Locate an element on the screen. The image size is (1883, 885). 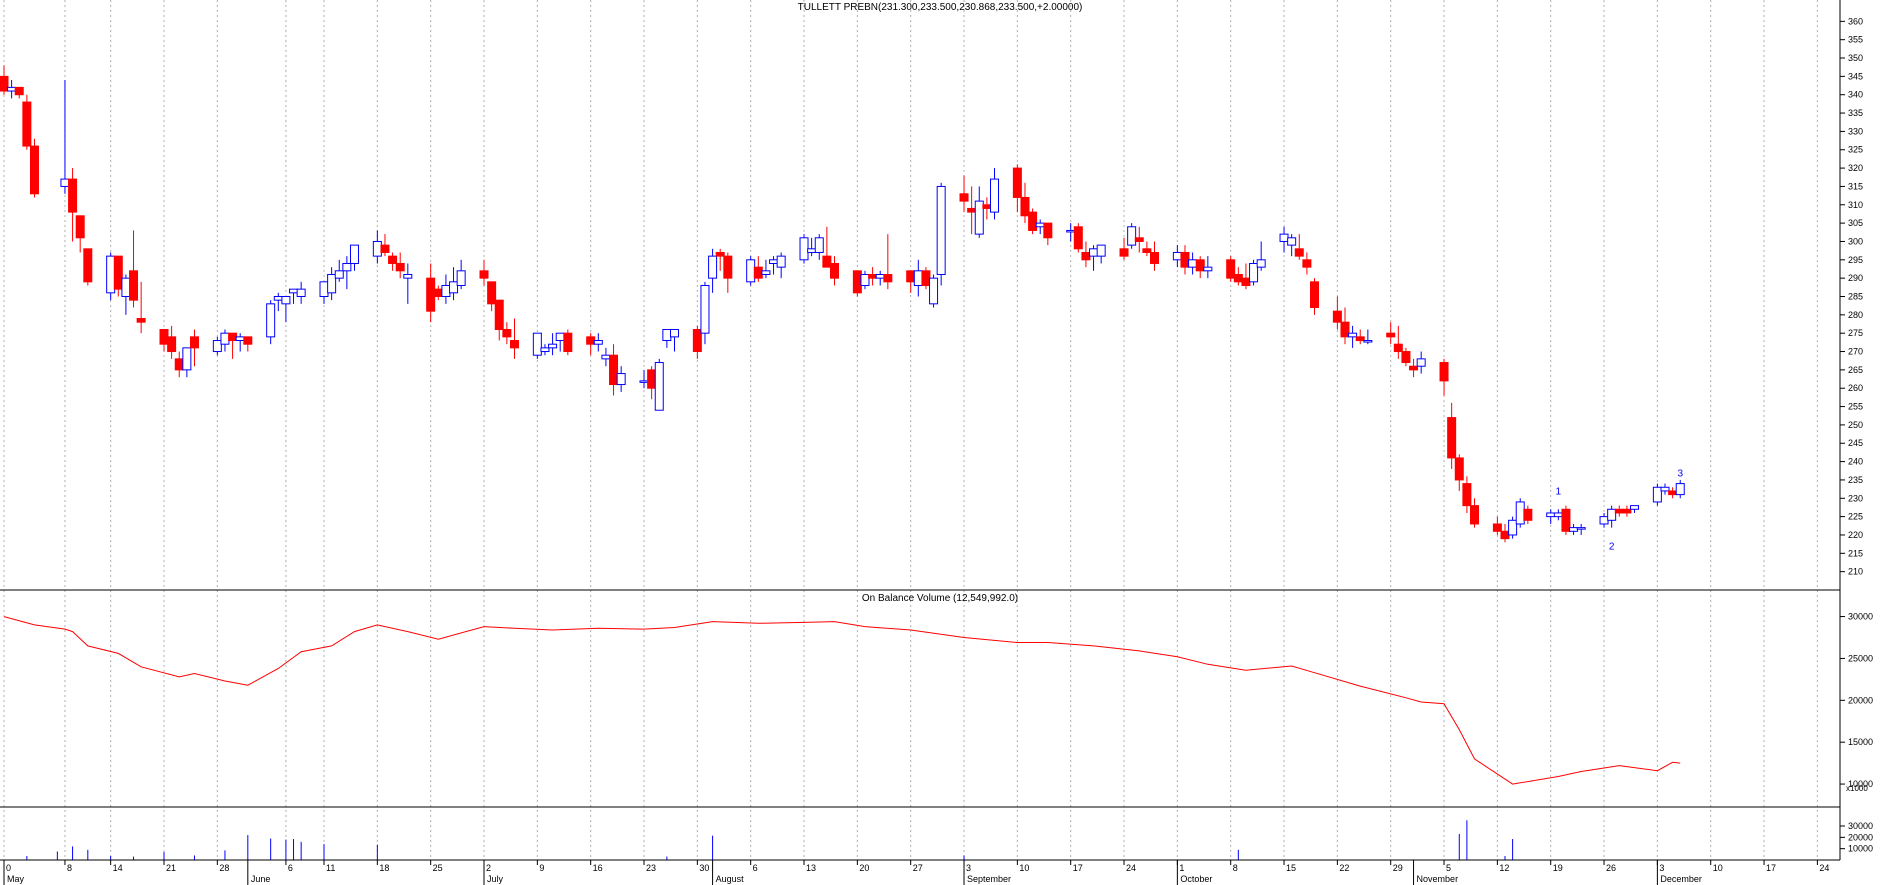
price-axis-tick-label: 360 is located at coordinates (1855, 21).